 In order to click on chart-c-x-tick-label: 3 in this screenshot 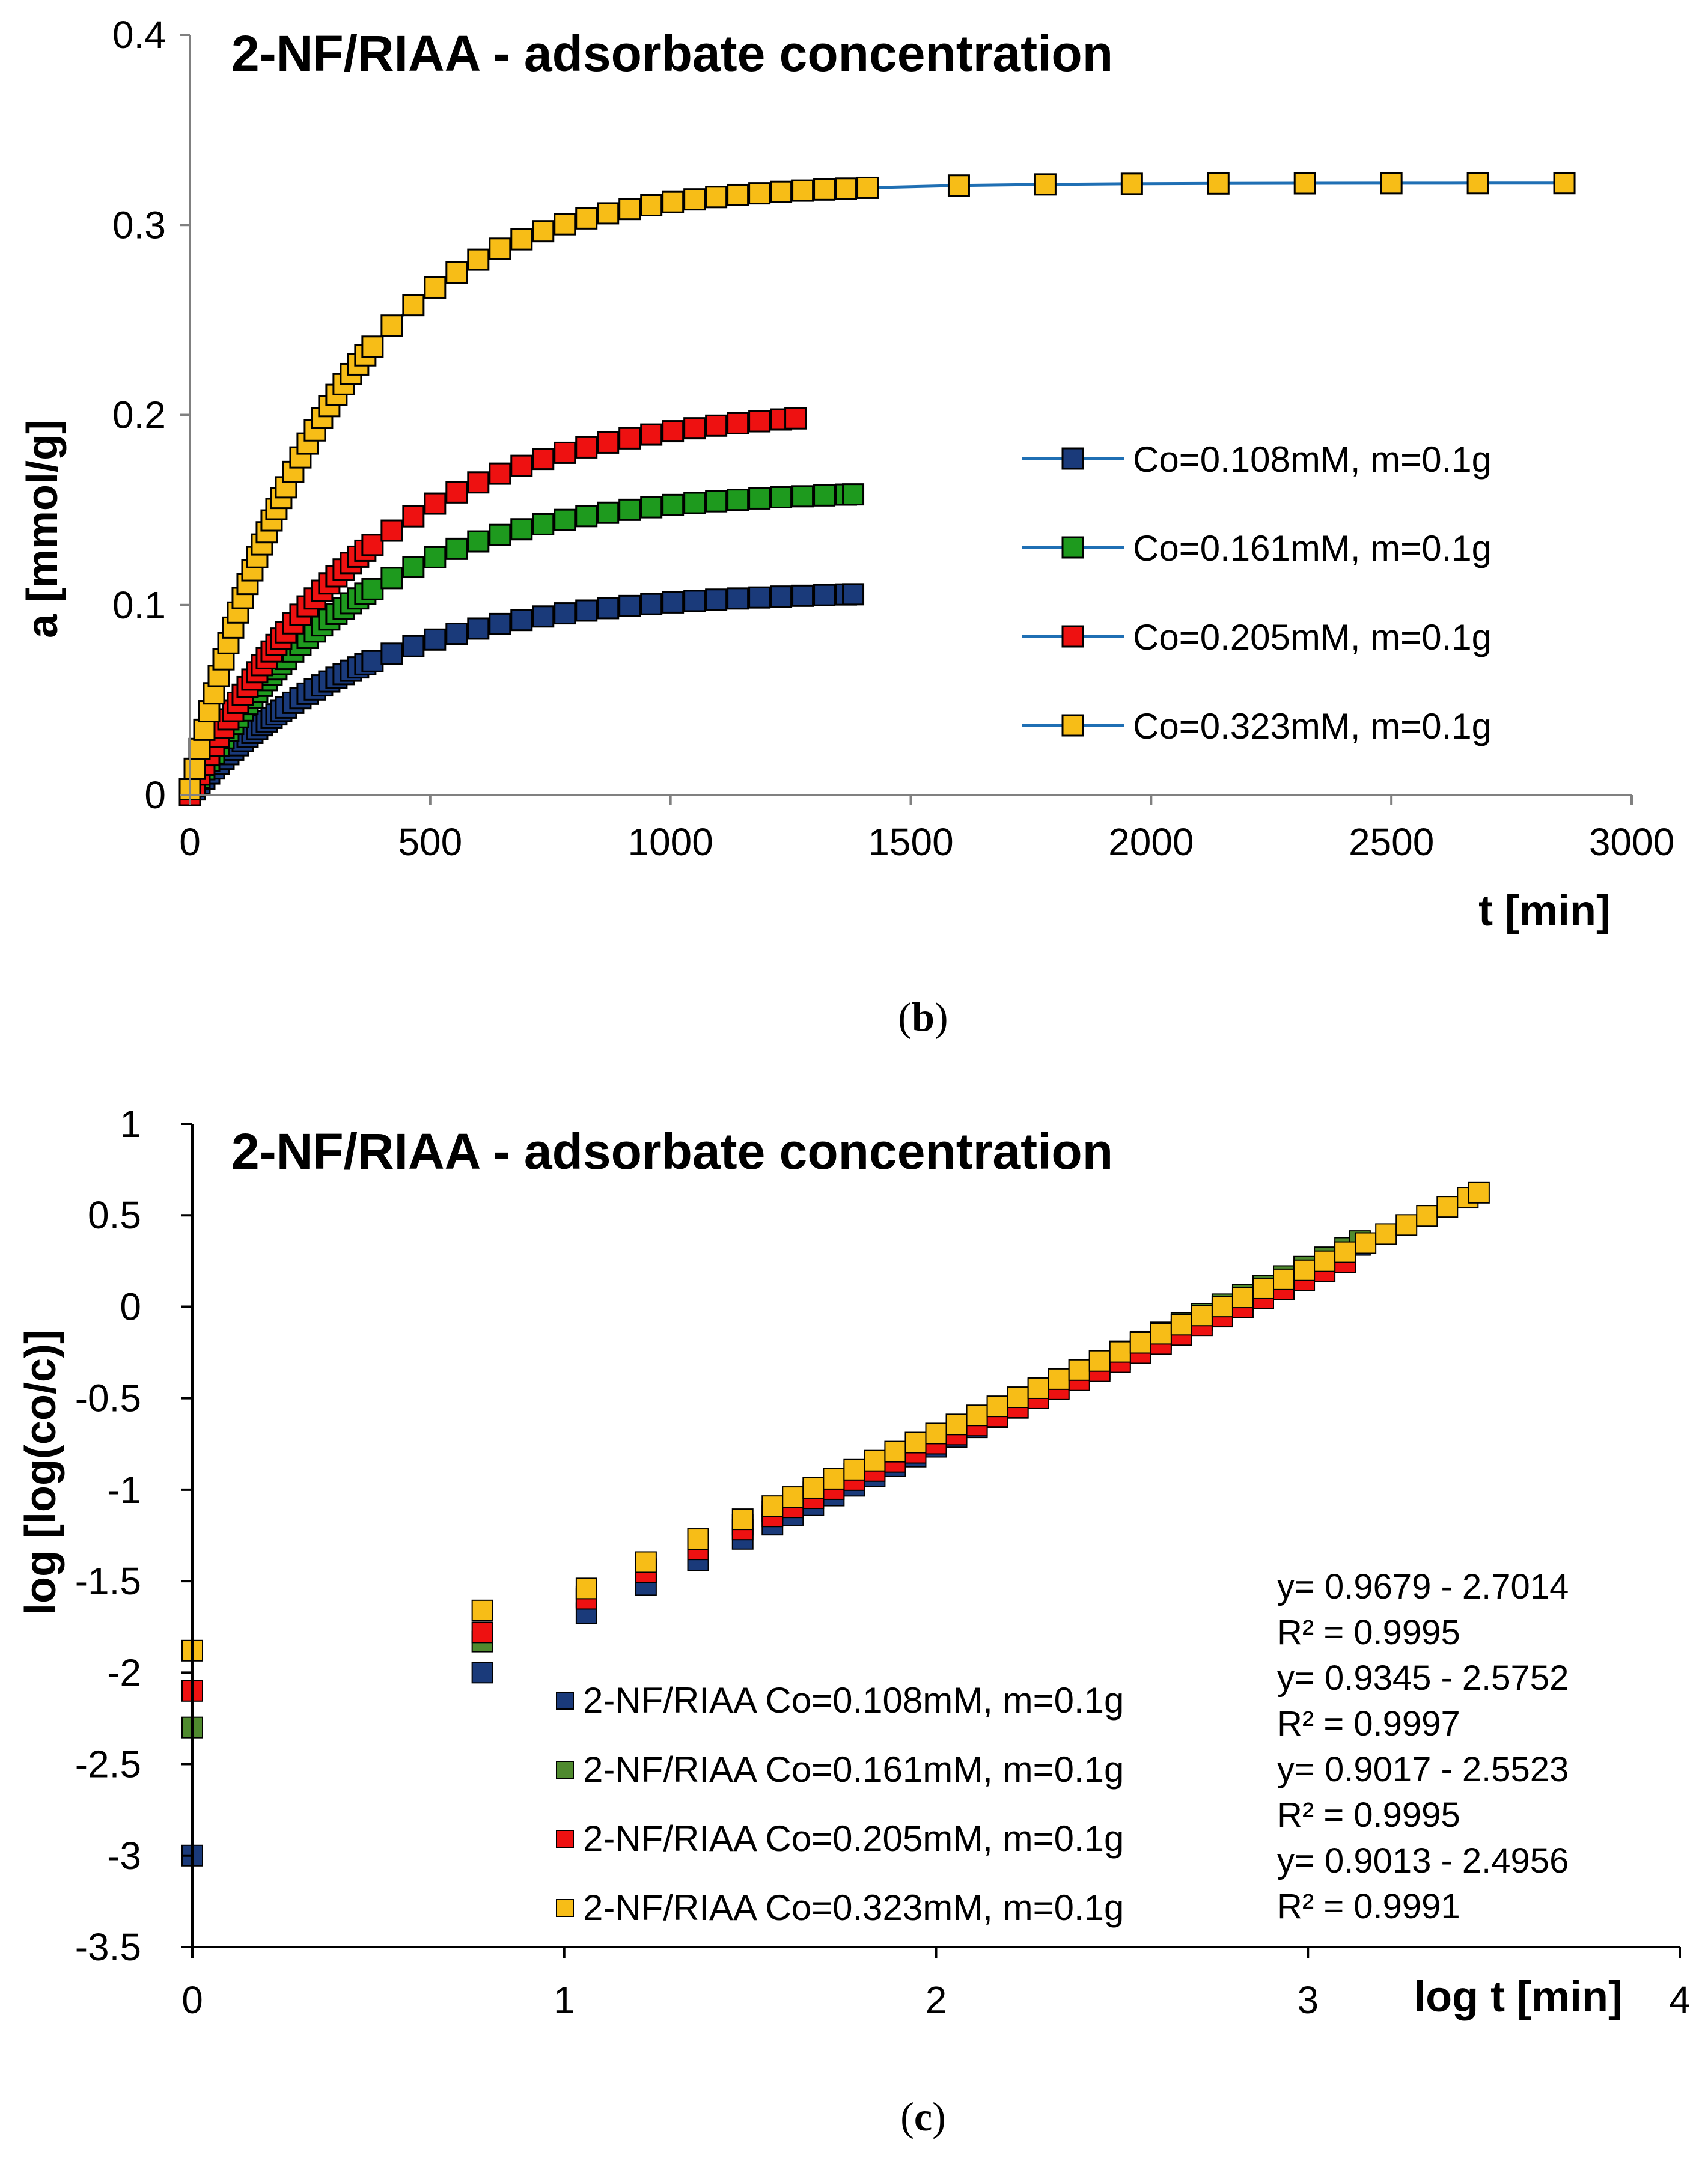, I will do `click(1308, 2000)`.